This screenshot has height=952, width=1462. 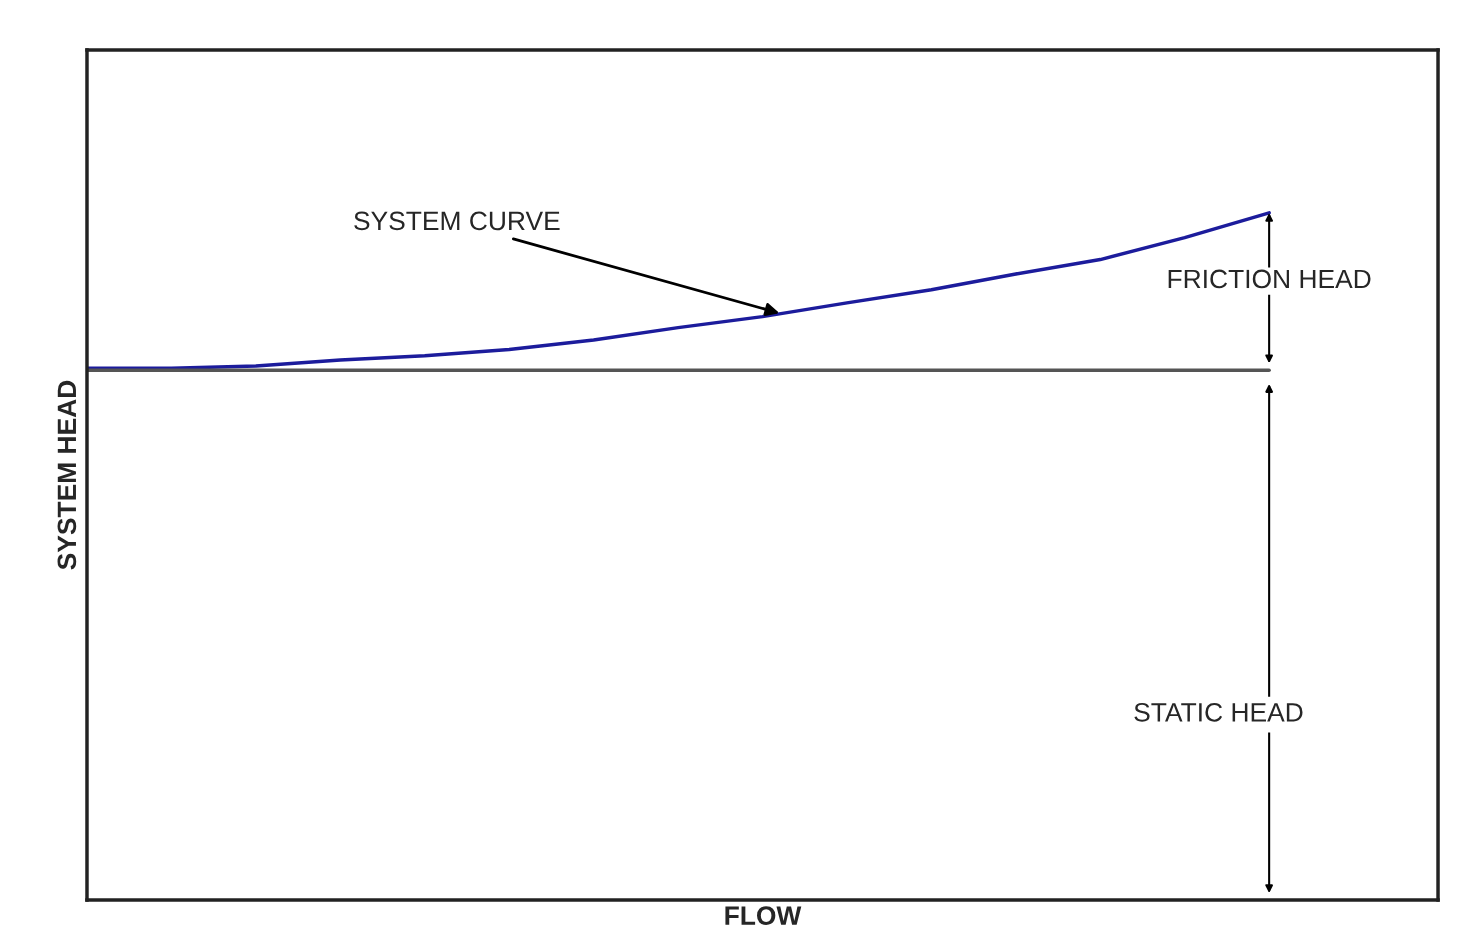 I want to click on y-axis-title: SYSTEM HEAD, so click(x=67, y=475).